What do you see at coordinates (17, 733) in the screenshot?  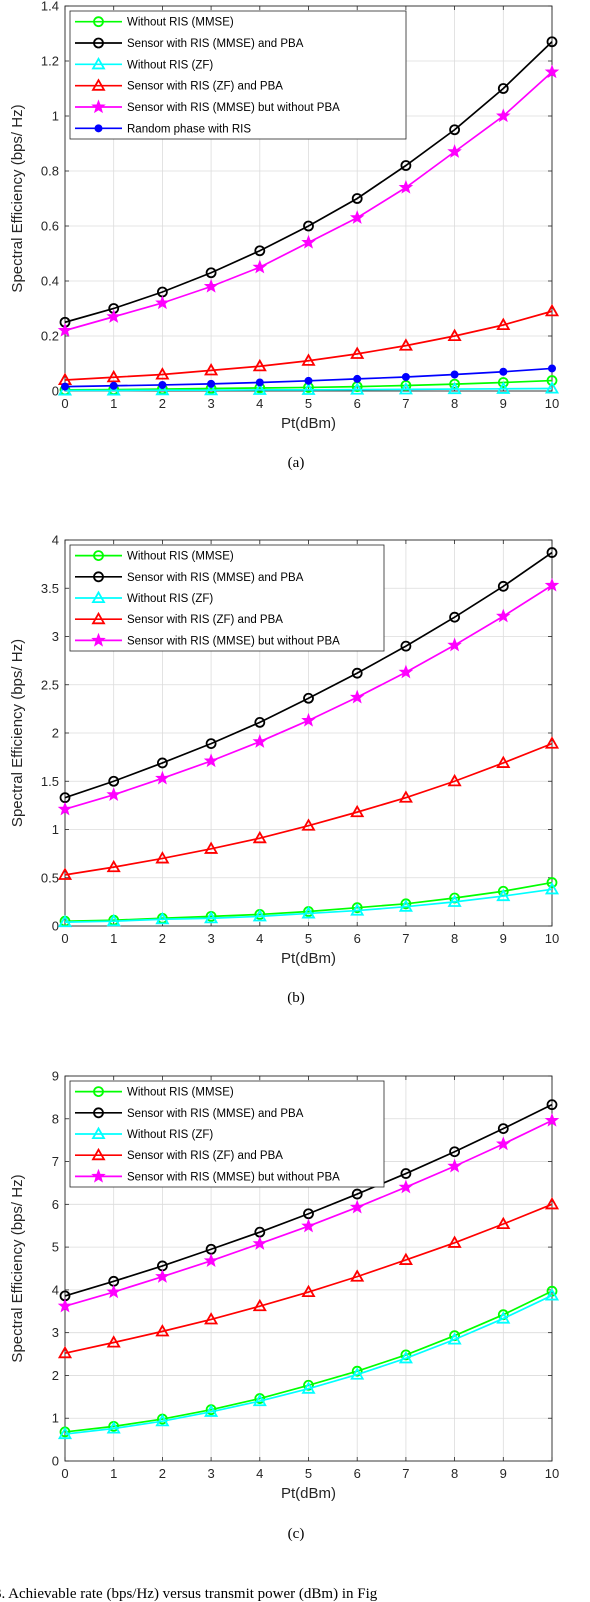 I see `y-axis-label: Spectral Efficiency (bps/ Hz)` at bounding box center [17, 733].